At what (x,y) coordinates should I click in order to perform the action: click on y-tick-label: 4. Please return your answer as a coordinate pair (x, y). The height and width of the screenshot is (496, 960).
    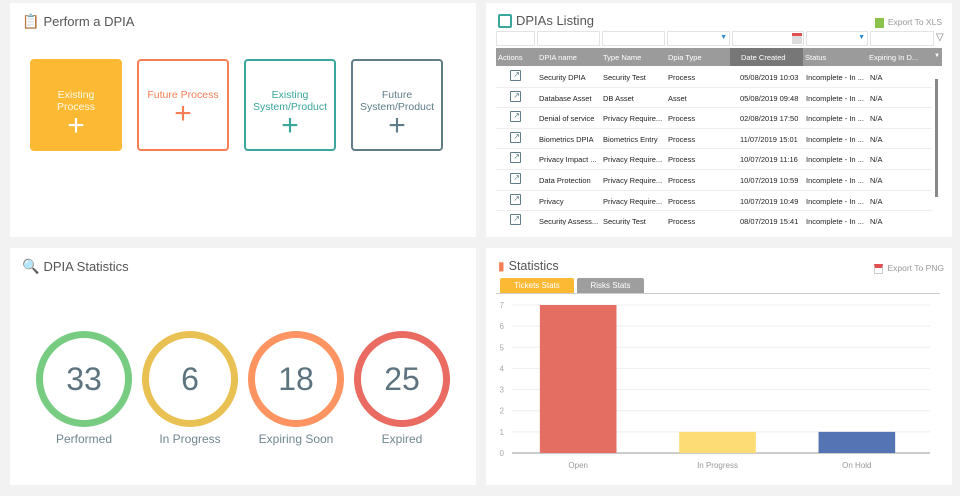
    Looking at the image, I should click on (502, 368).